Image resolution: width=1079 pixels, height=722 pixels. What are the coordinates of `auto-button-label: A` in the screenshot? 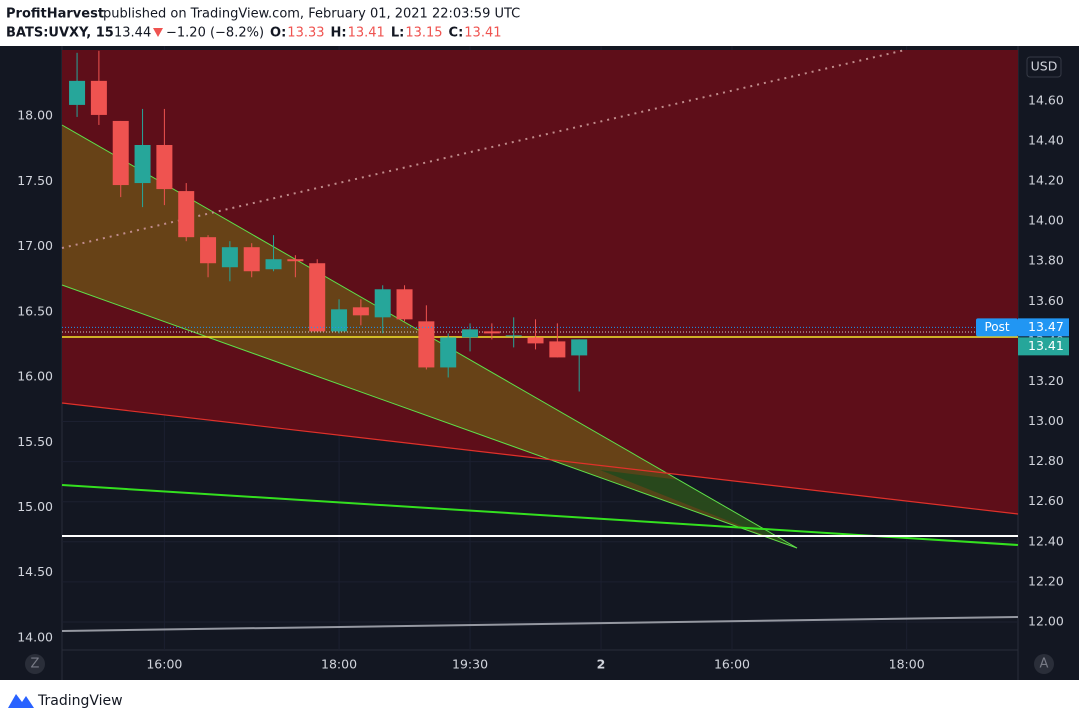 It's located at (1044, 664).